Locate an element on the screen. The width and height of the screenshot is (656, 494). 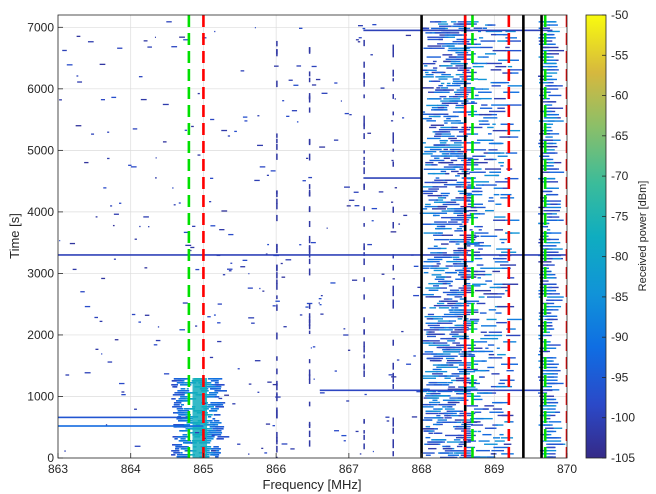
x-tick-label: 868 is located at coordinates (422, 469).